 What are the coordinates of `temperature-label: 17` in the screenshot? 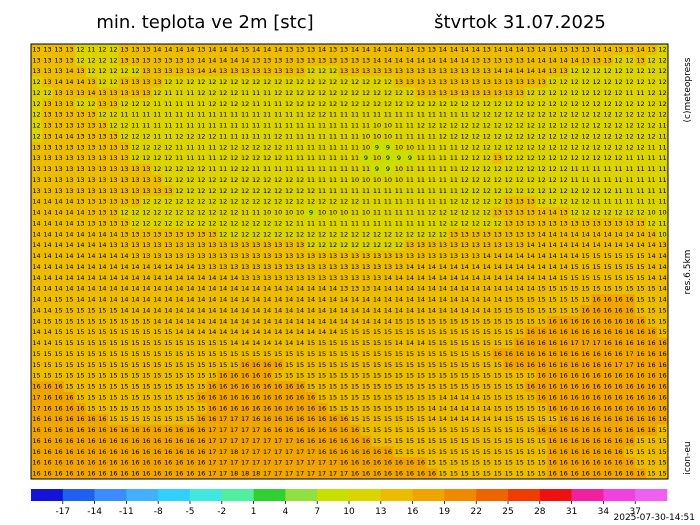 It's located at (629, 354).